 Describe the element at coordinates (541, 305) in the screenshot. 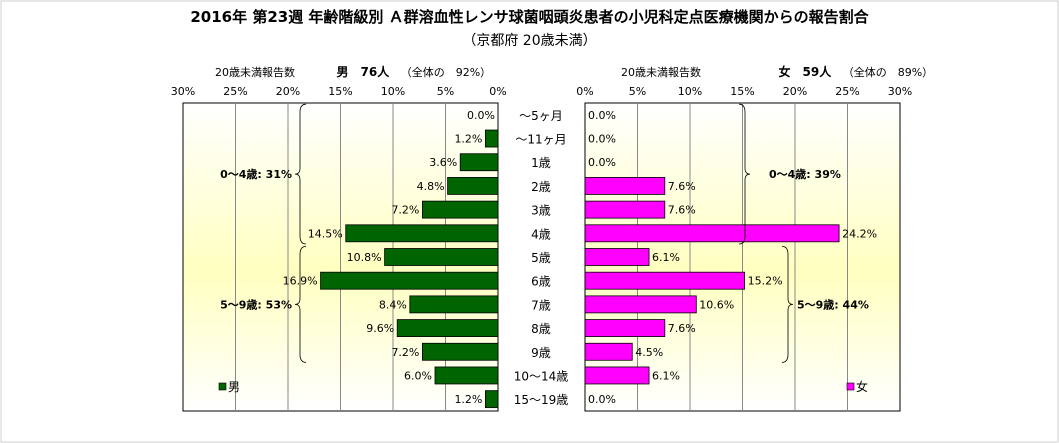

I see `category-label: 7歳` at that location.